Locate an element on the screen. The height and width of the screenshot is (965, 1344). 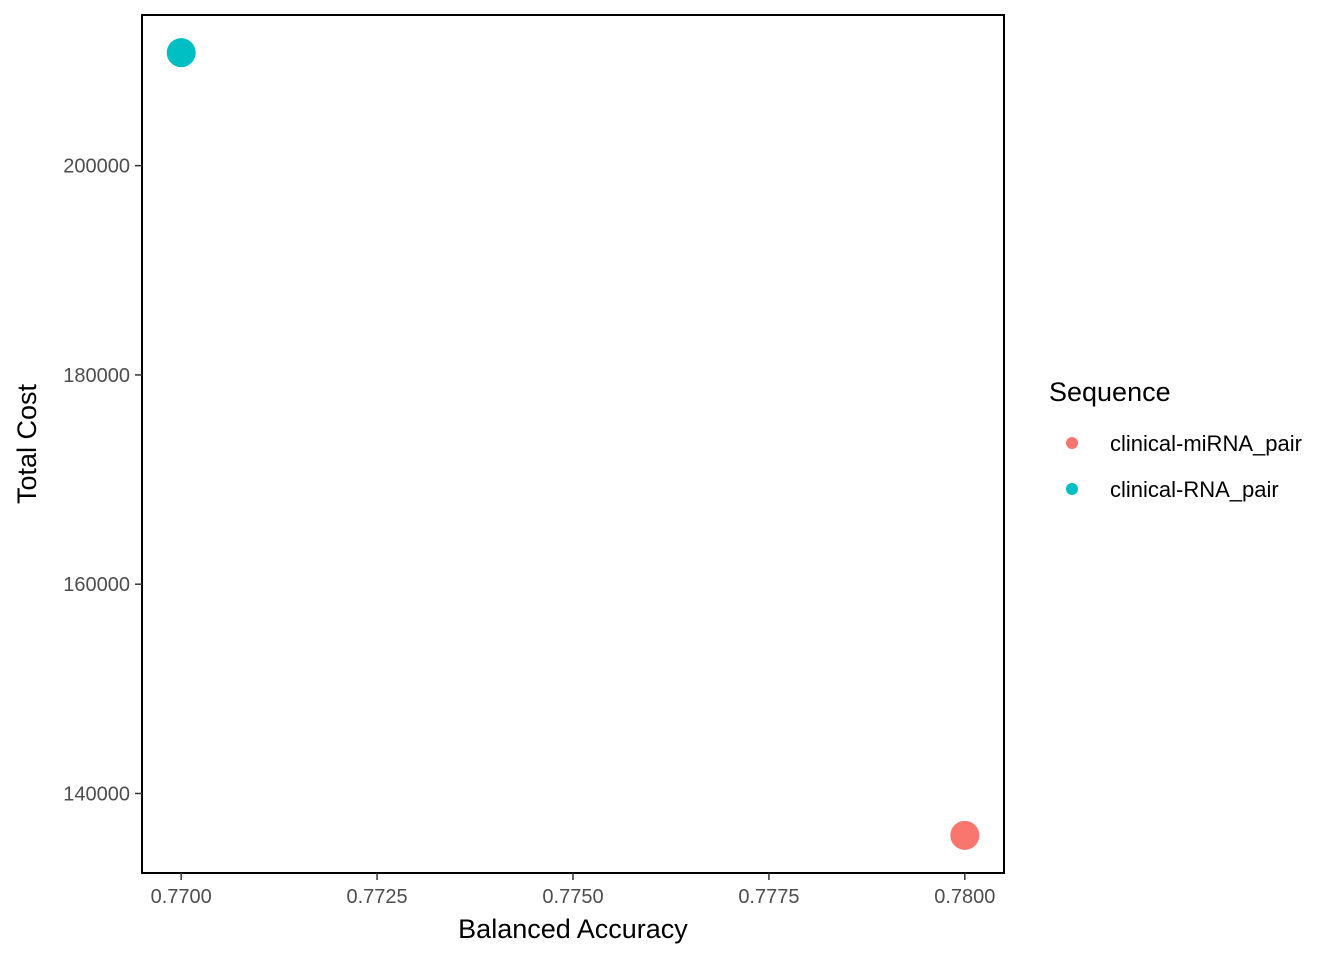
y-tick-label: 160000 is located at coordinates (96, 585).